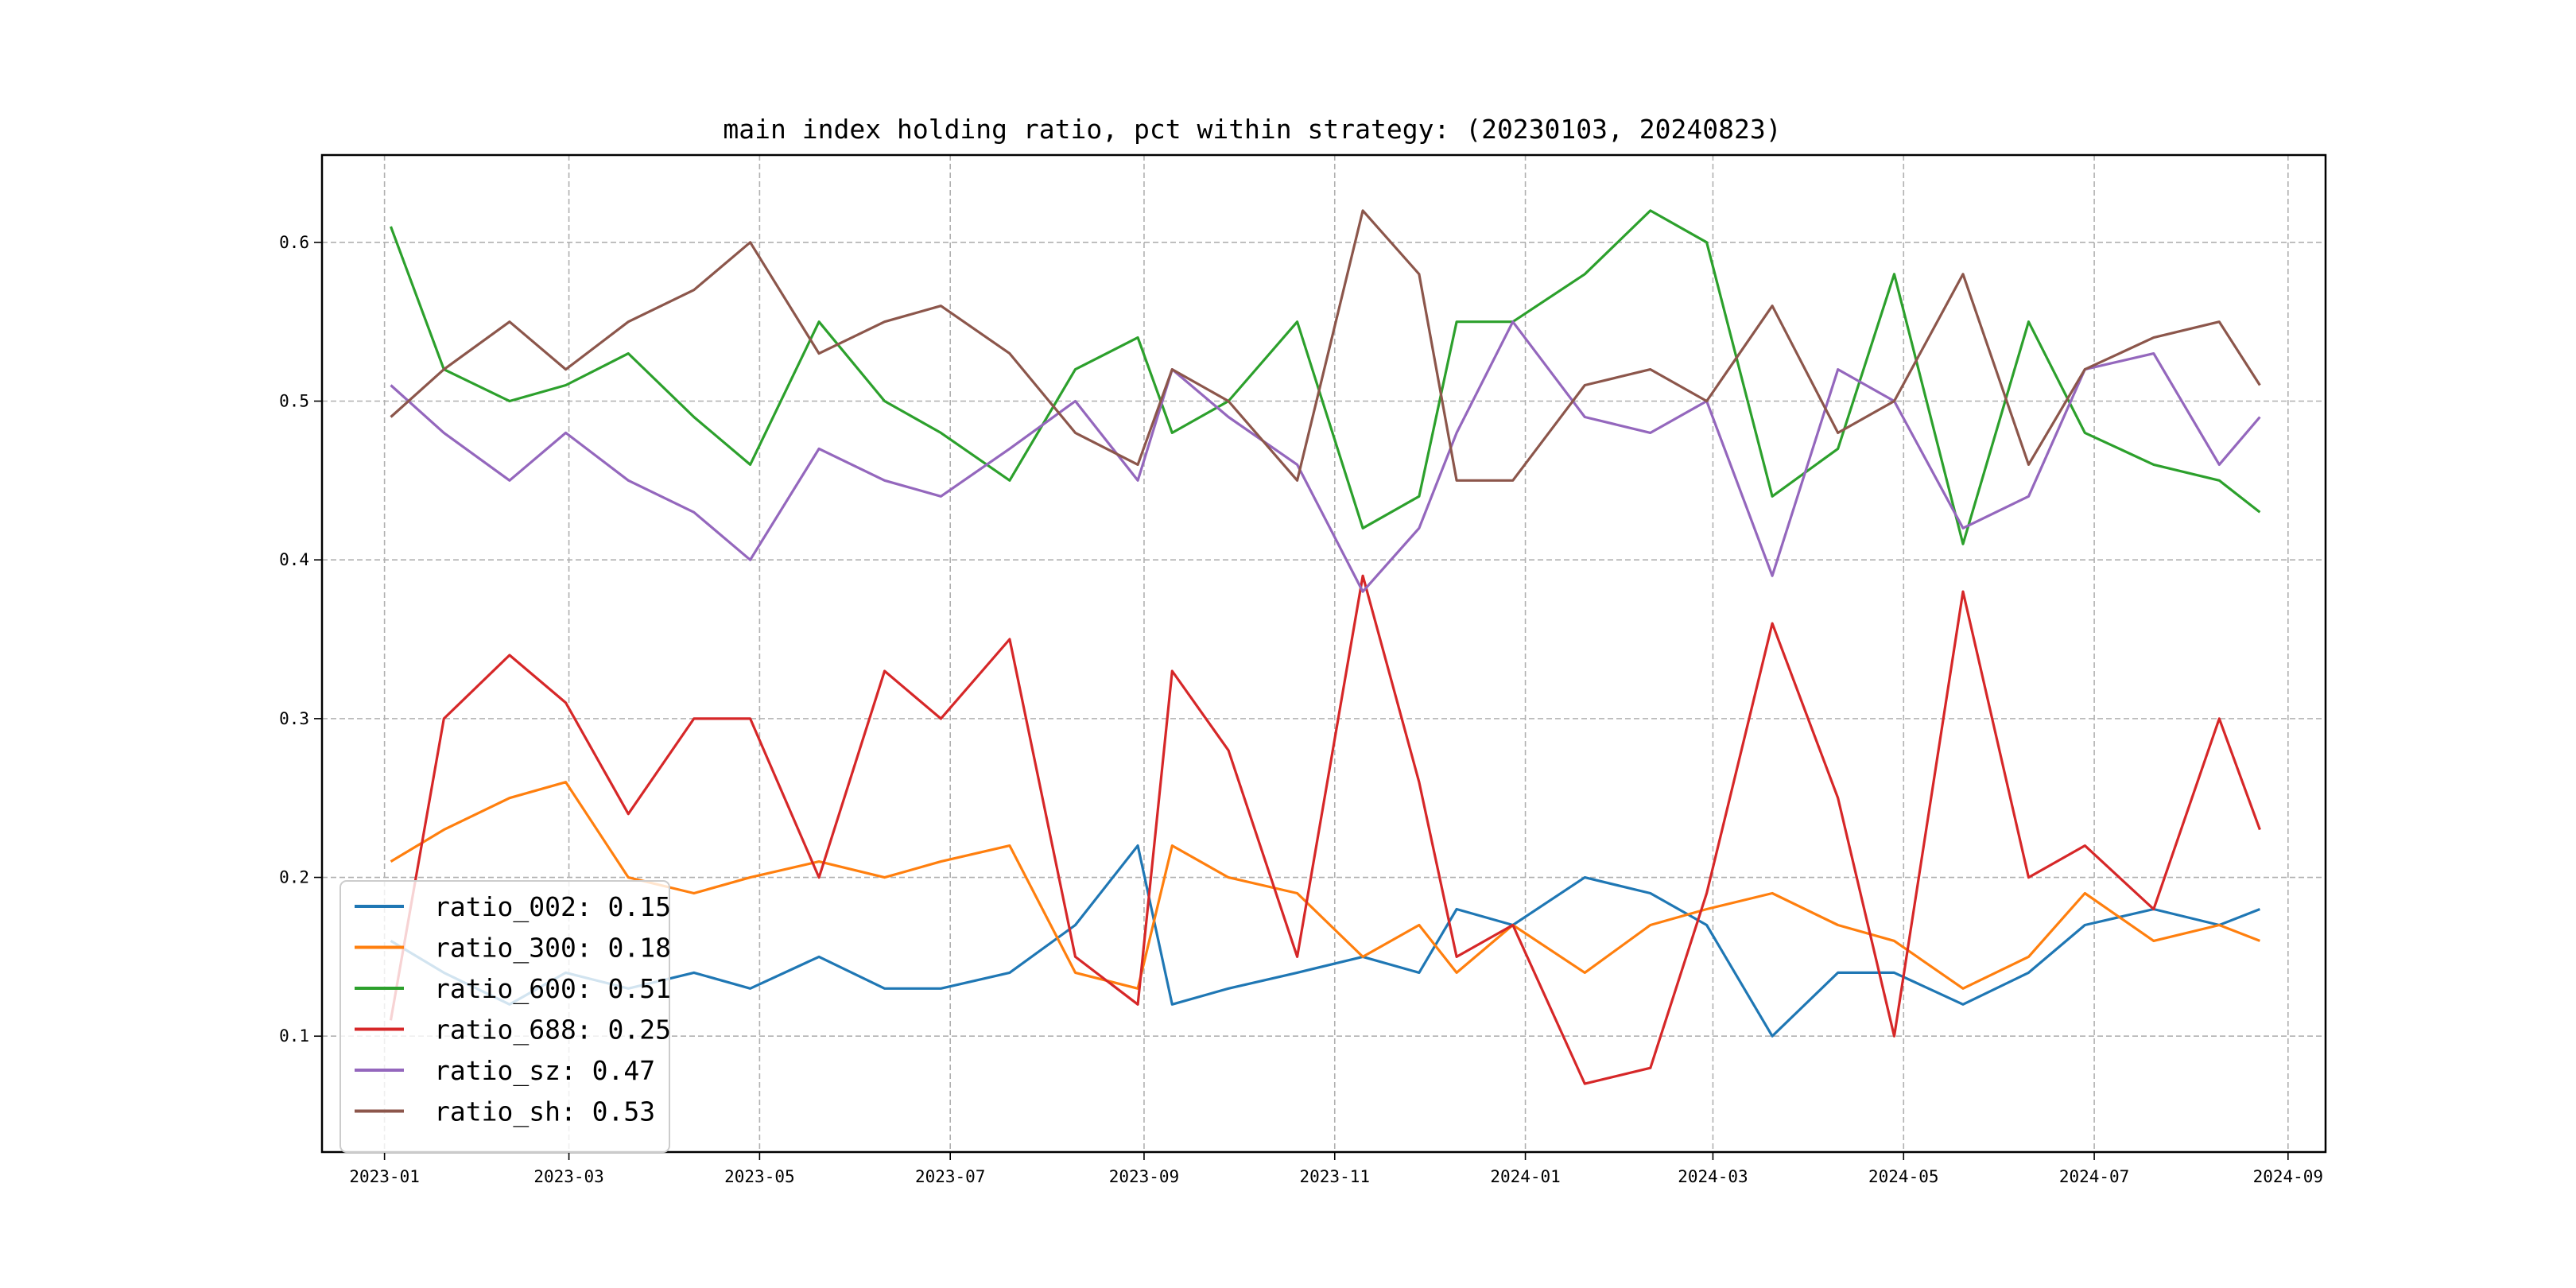 The width and height of the screenshot is (2576, 1288). Describe the element at coordinates (294, 242) in the screenshot. I see `y-tick-label: 0.6` at that location.